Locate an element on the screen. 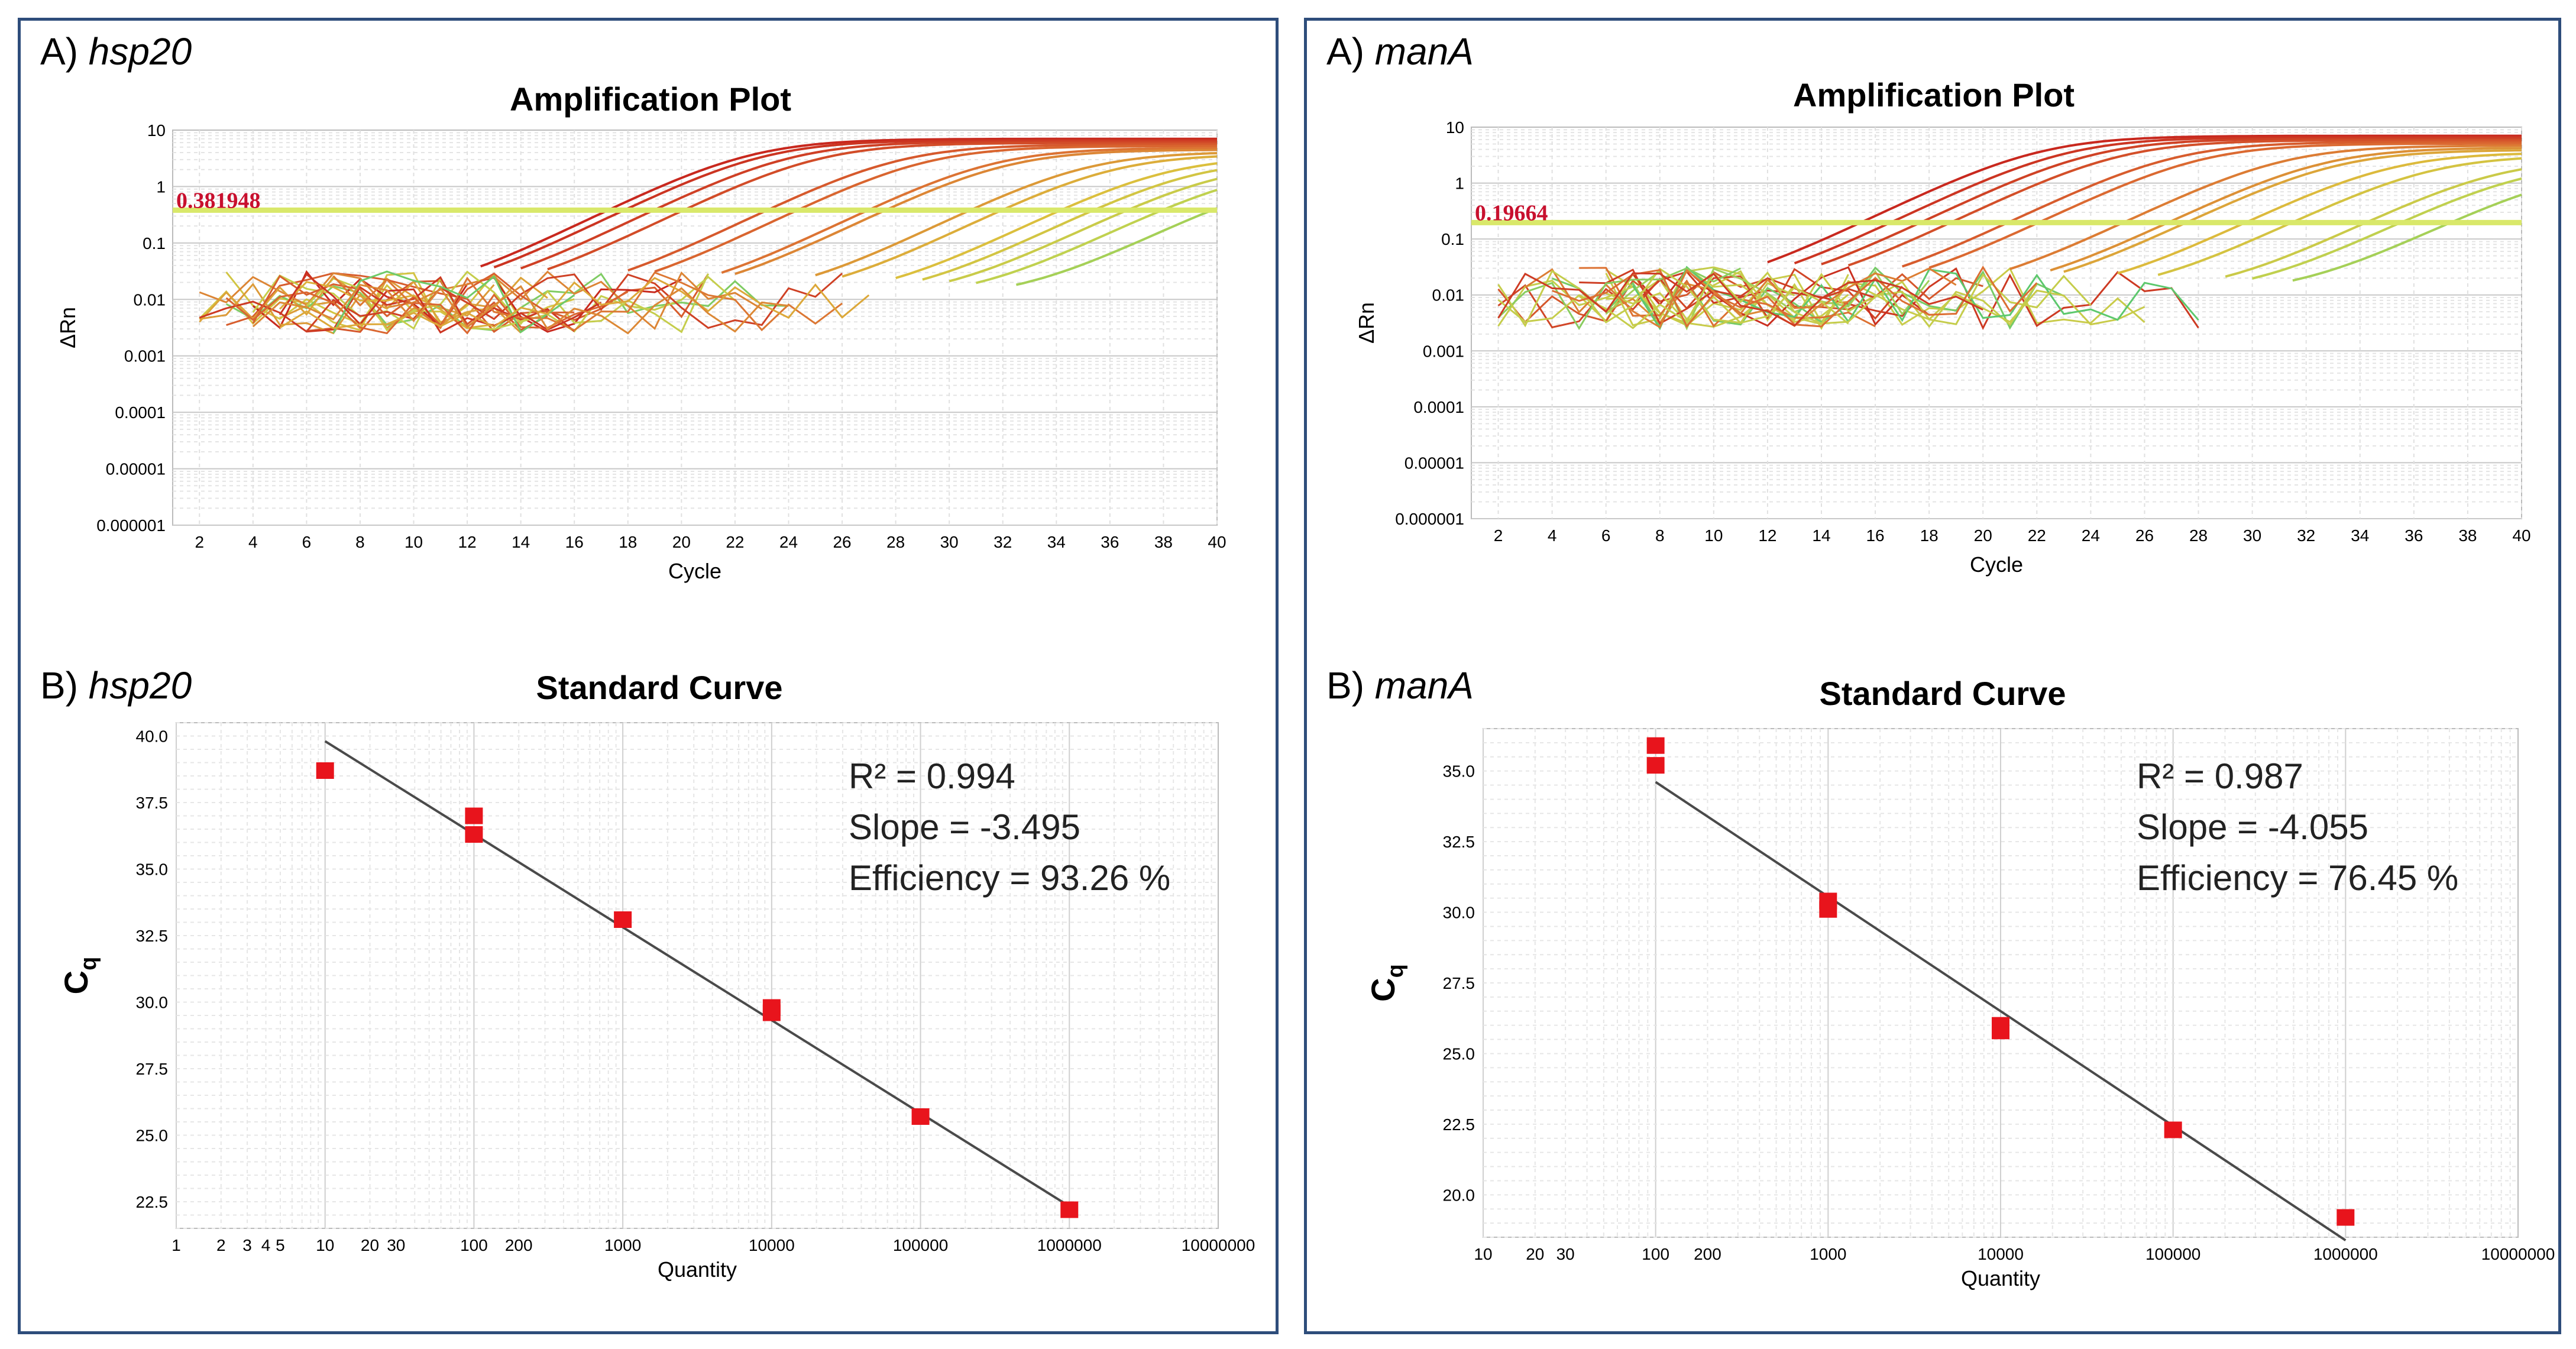  y-tick-label: 0.0001 is located at coordinates (141, 412).